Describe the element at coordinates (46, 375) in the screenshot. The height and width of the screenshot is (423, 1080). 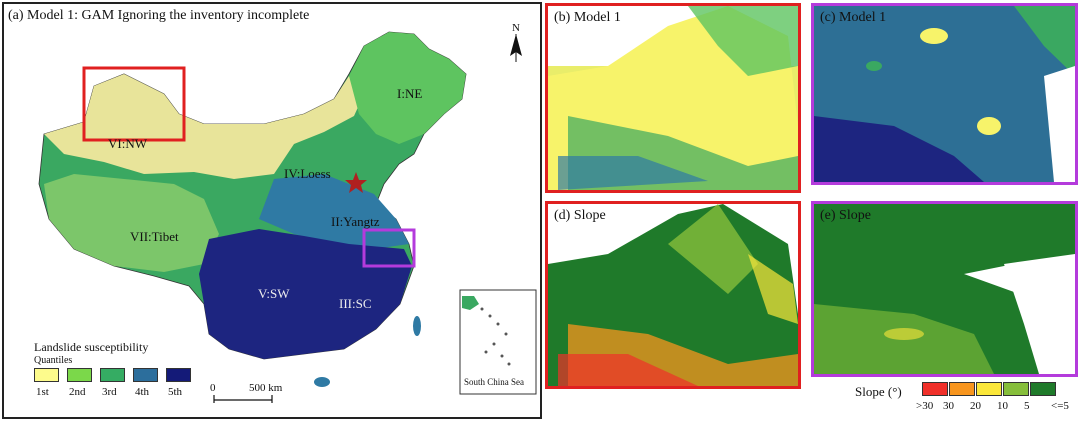
I see `legend-swatch-1st` at that location.